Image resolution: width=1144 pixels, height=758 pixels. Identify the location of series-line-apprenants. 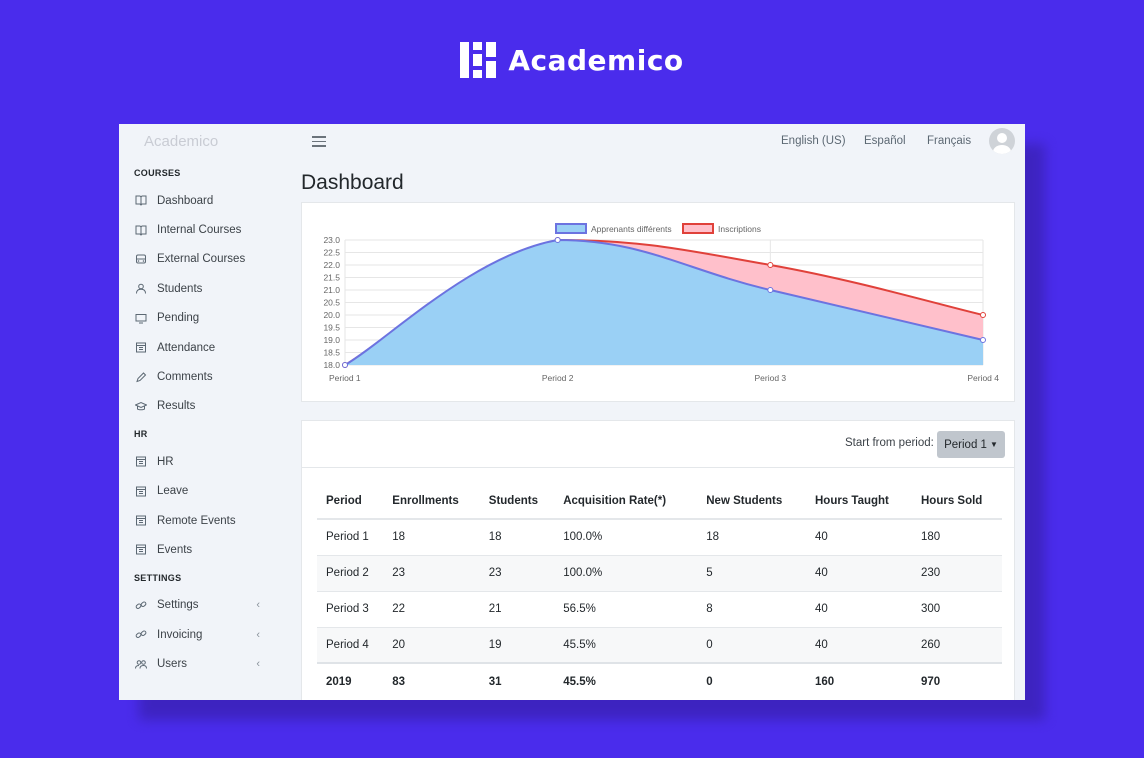
(664, 302).